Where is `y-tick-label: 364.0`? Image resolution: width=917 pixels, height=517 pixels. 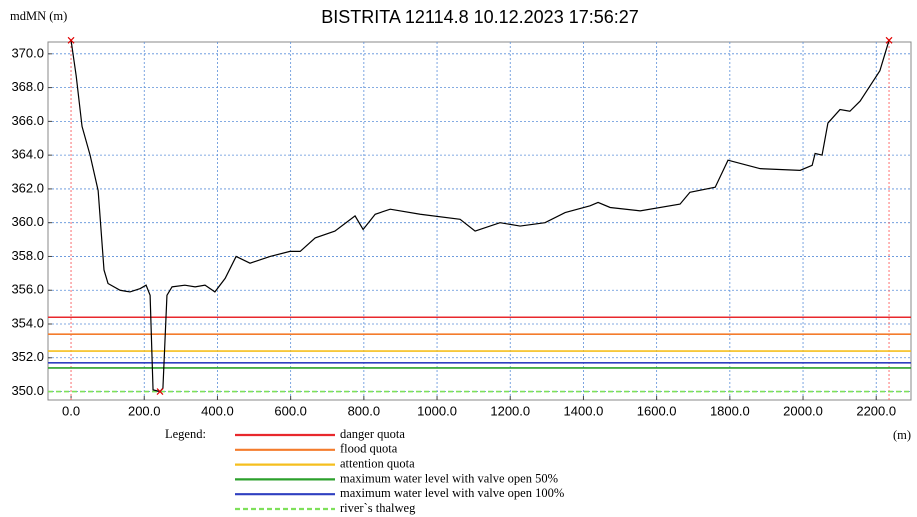 y-tick-label: 364.0 is located at coordinates (27, 154).